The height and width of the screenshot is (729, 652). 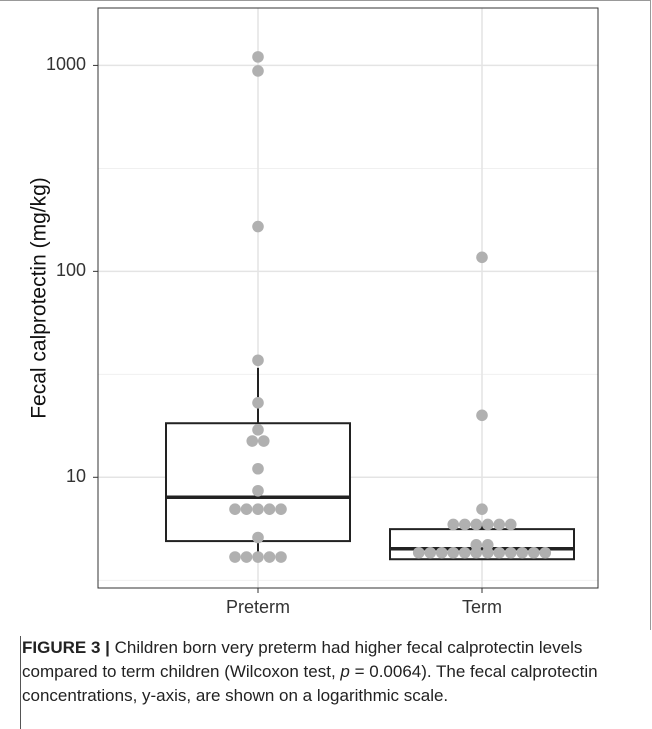 I want to click on x-tick-label: Term, so click(x=482, y=607).